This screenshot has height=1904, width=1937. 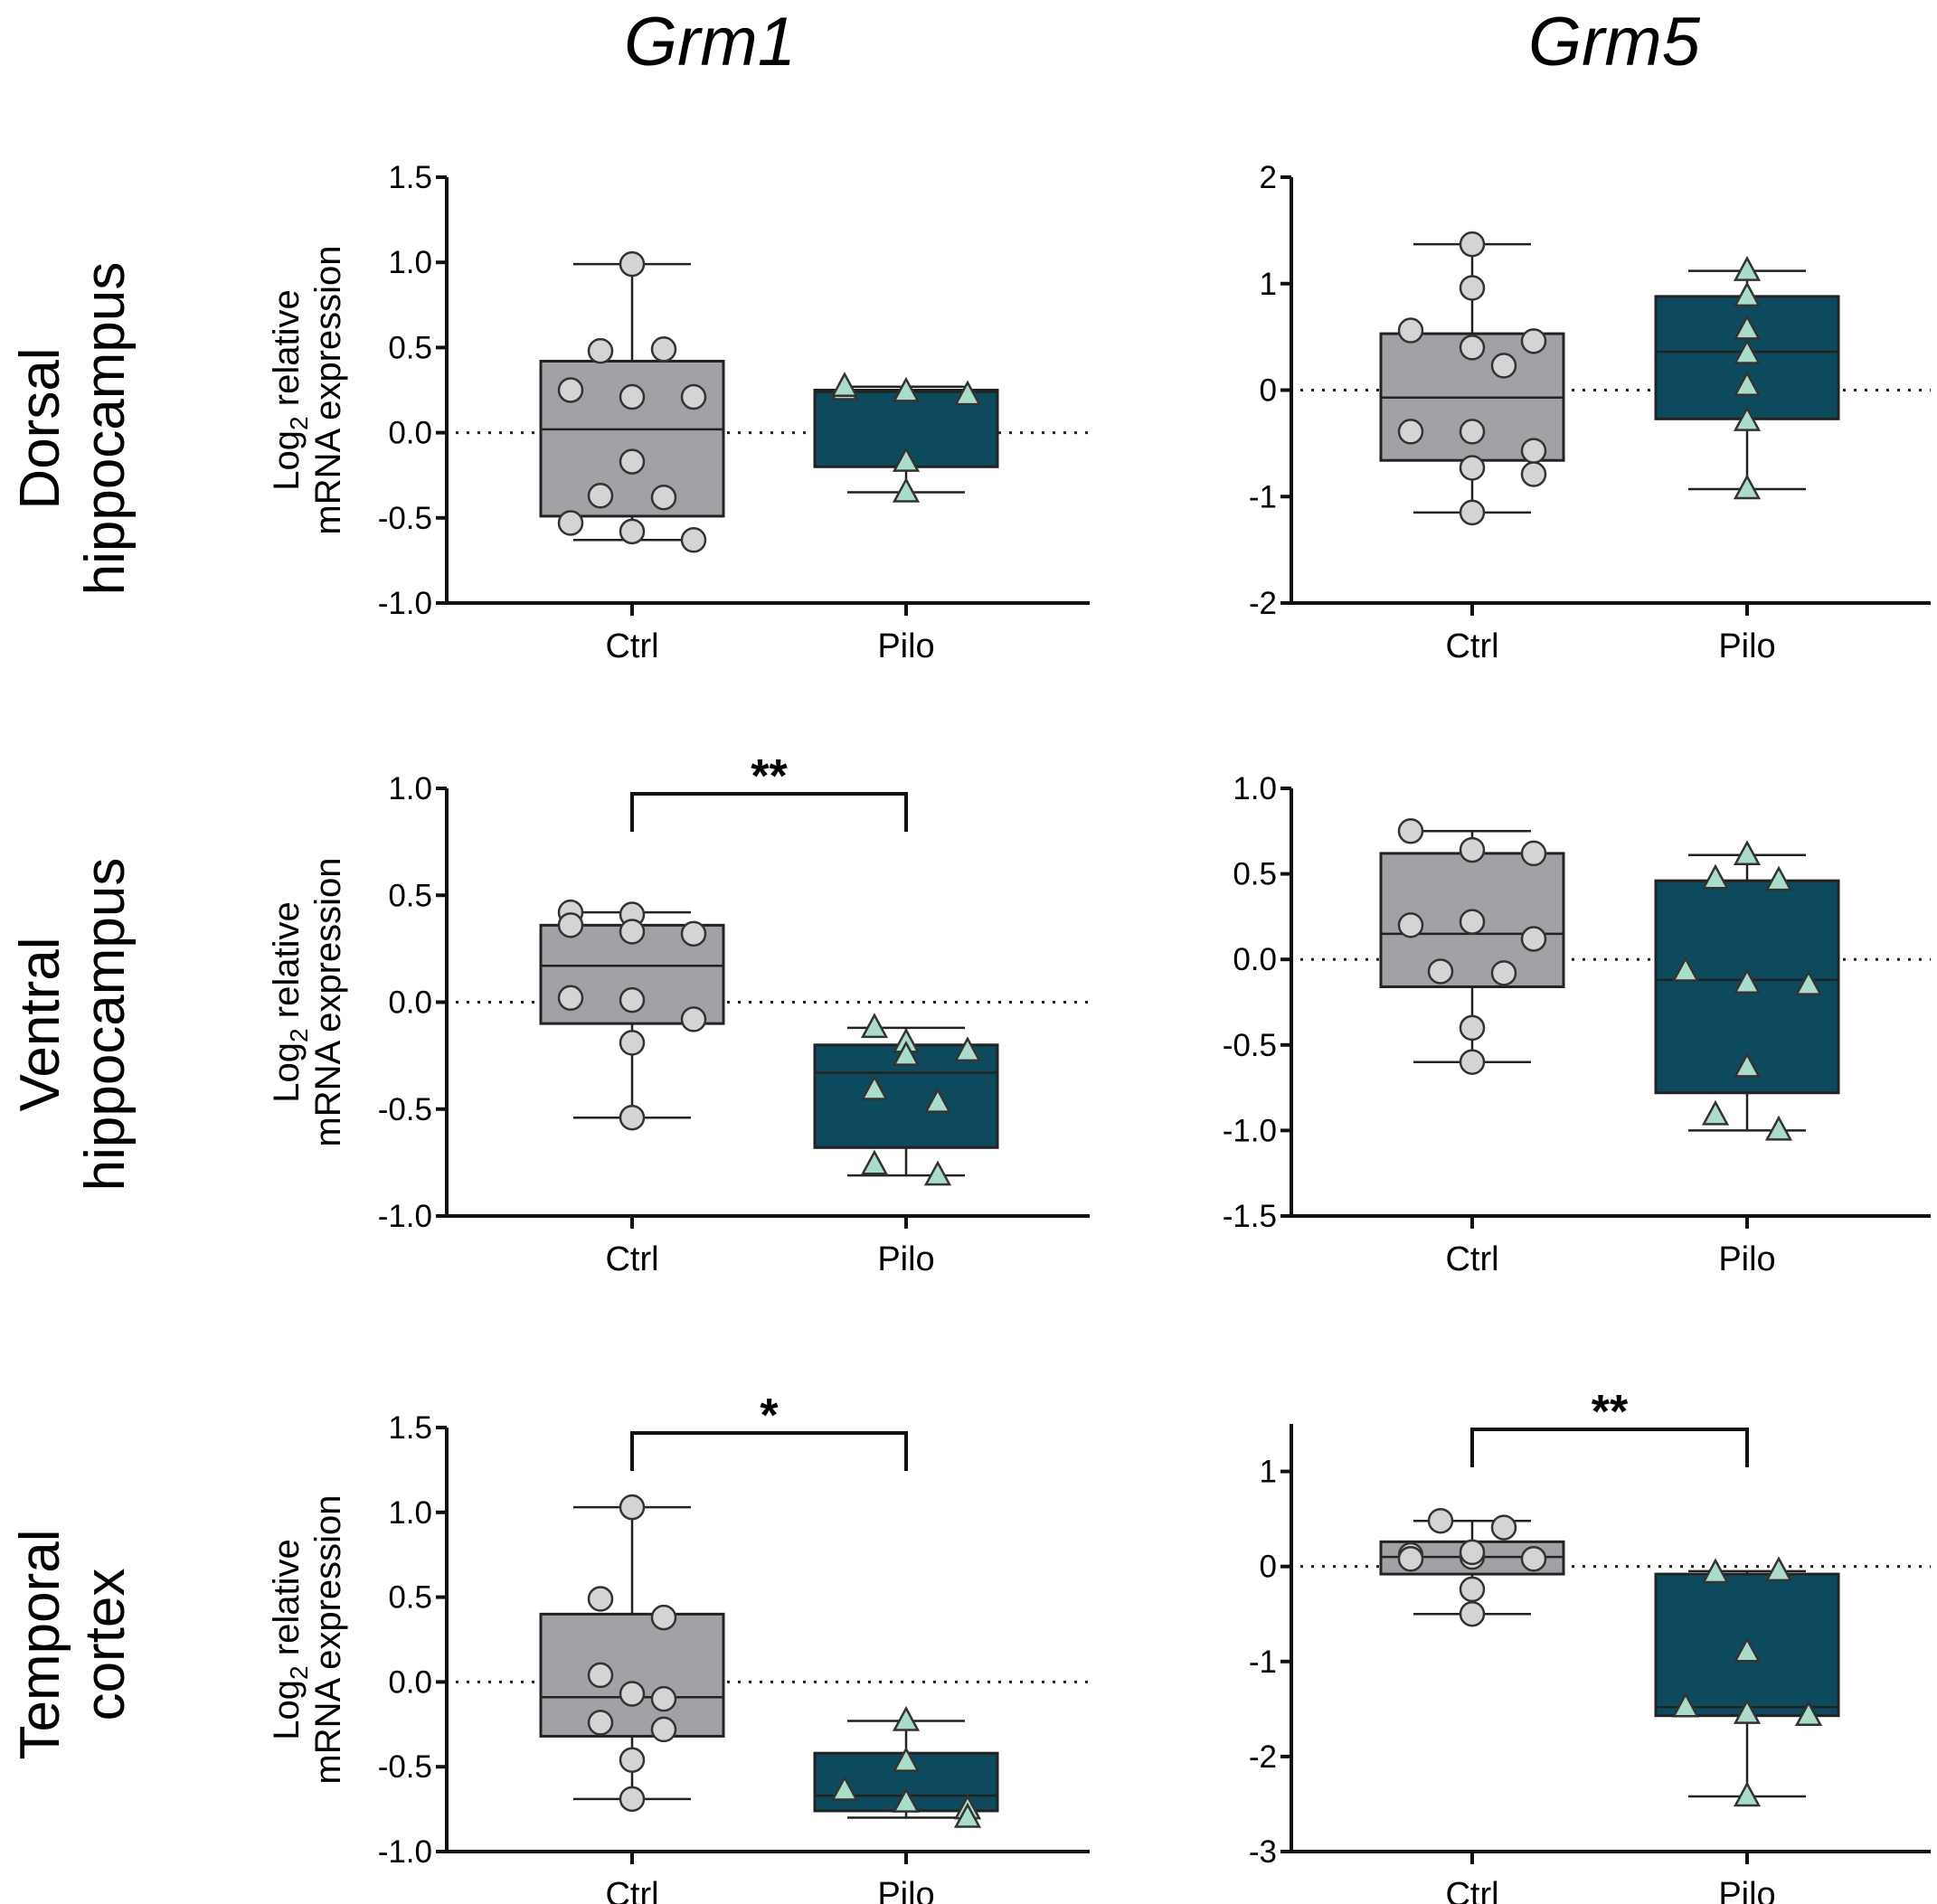 I want to click on y-tick-label: 0.5, so click(x=410, y=1598).